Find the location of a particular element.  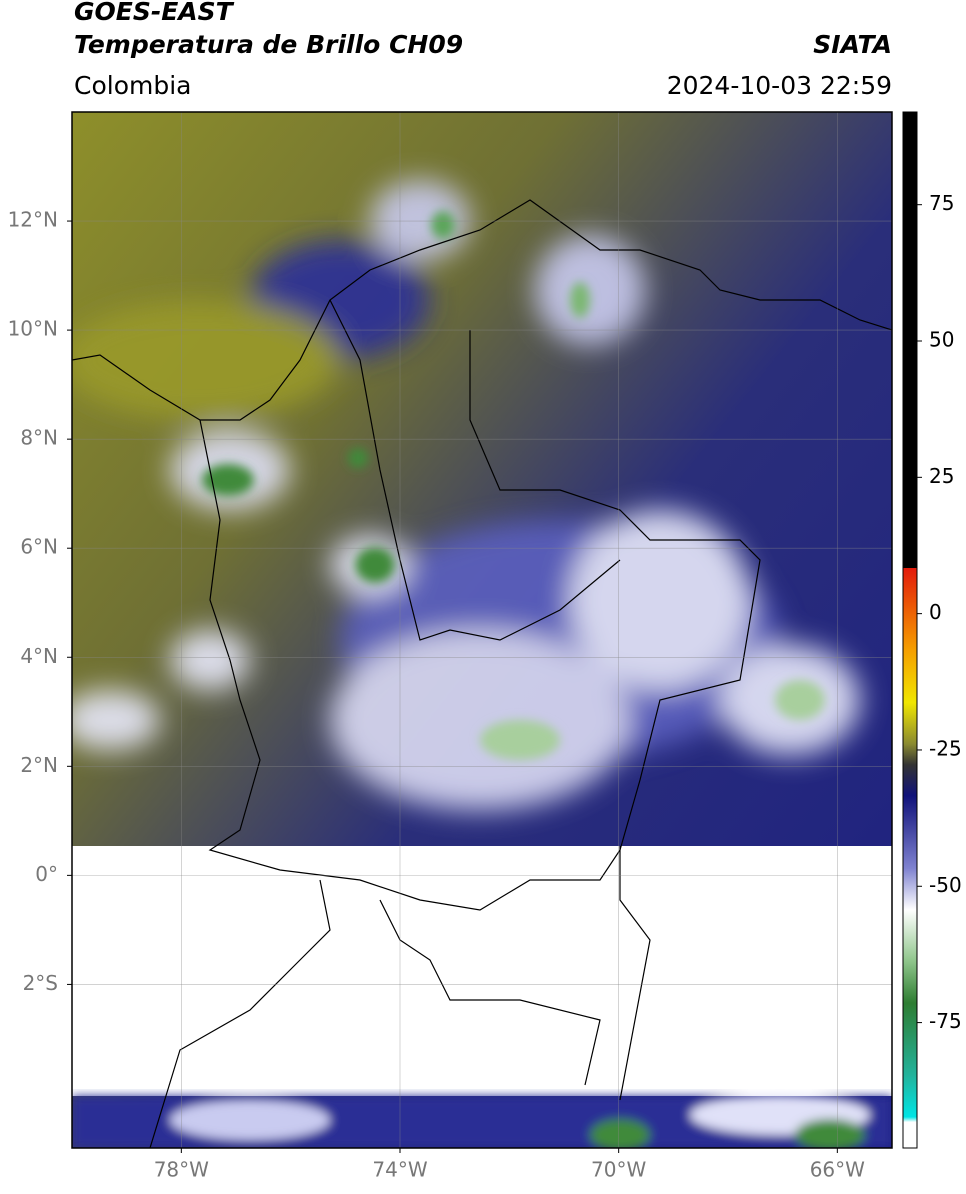

x-tick-label: 66°W is located at coordinates (837, 1170).